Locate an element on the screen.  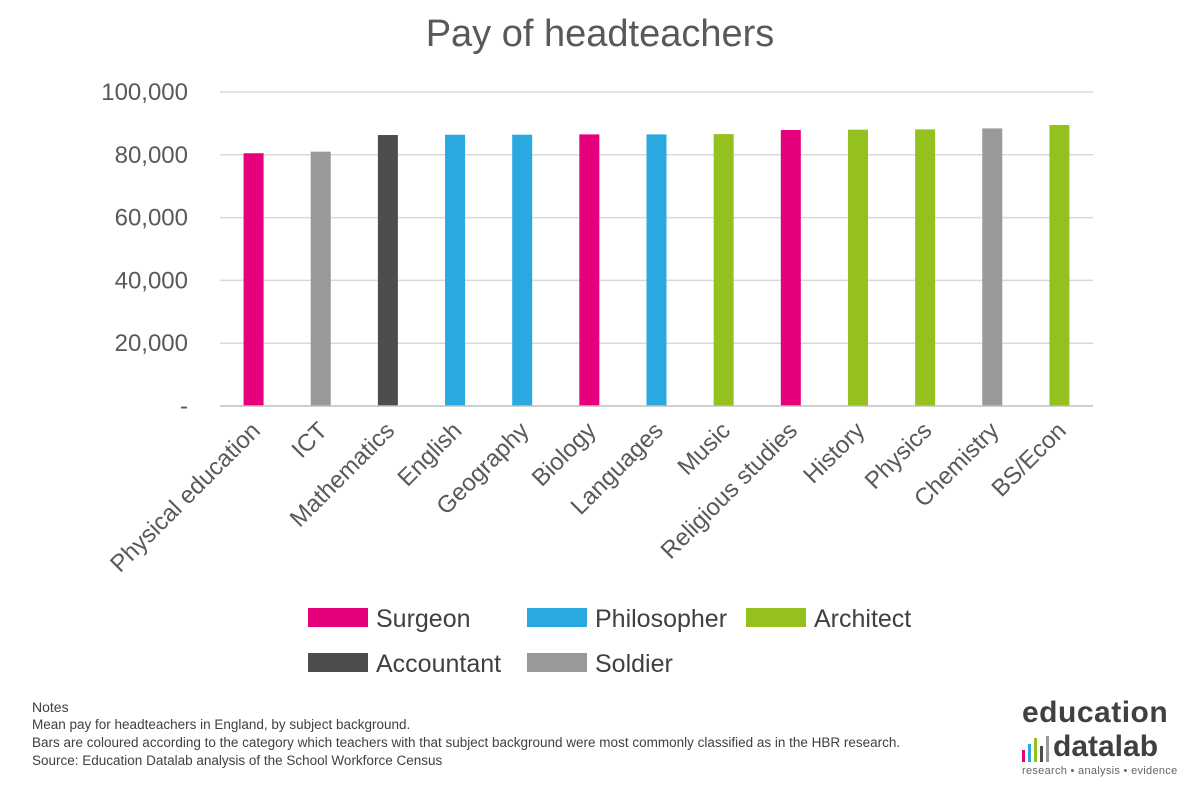
legend-label: Philosopher is located at coordinates (661, 619).